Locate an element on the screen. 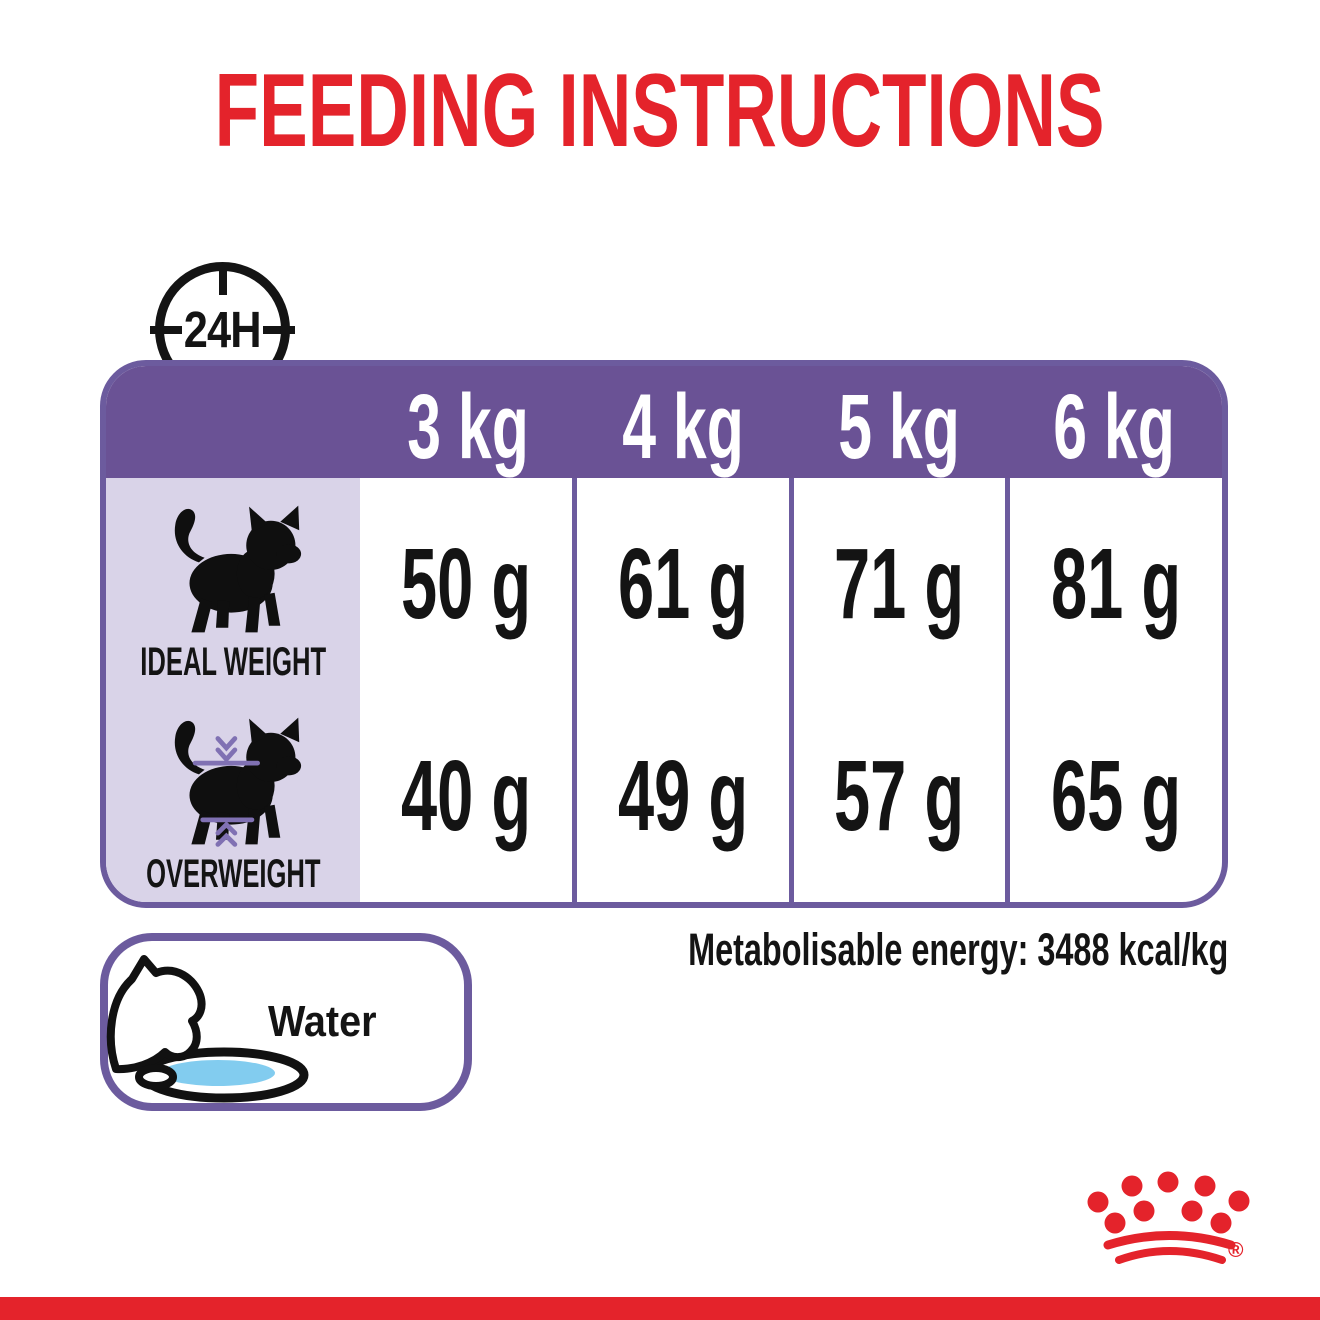  overweight-label: OVERWEIGHT is located at coordinates (233, 874).